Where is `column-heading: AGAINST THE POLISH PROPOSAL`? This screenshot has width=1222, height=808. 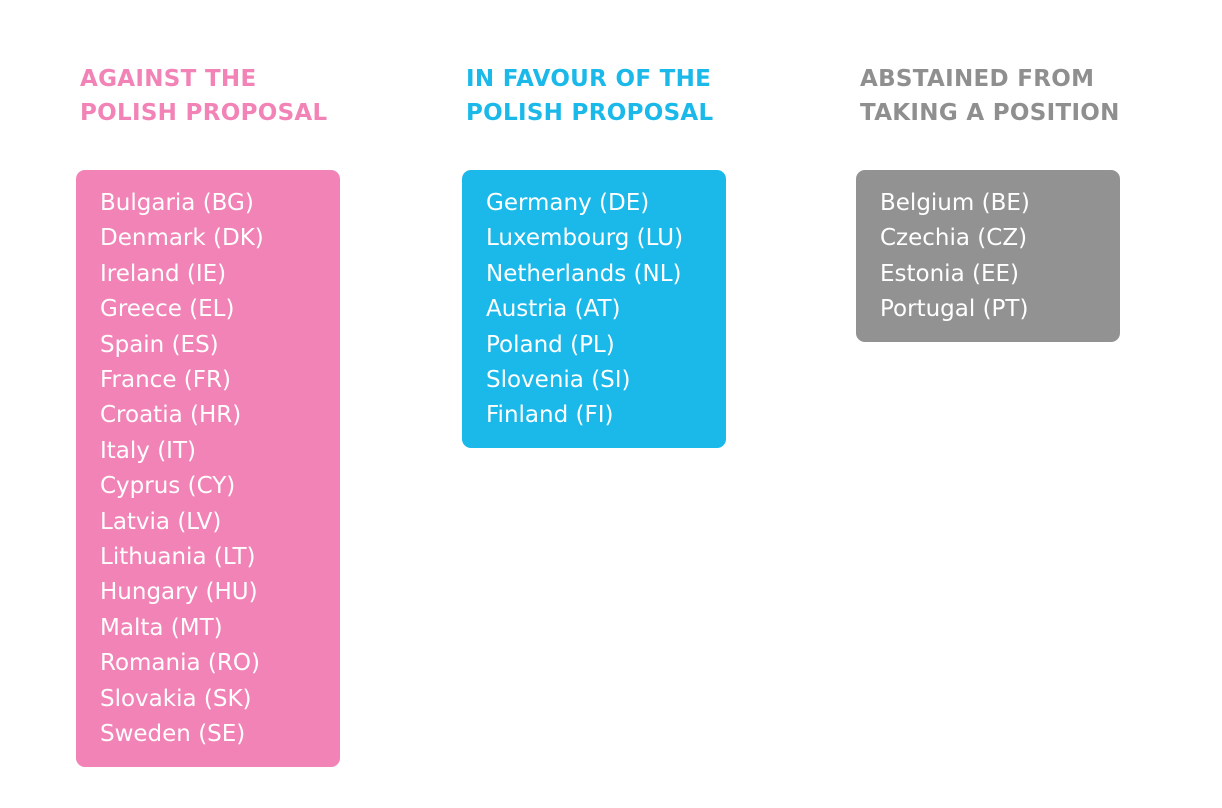 column-heading: AGAINST THE POLISH PROPOSAL is located at coordinates (211, 97).